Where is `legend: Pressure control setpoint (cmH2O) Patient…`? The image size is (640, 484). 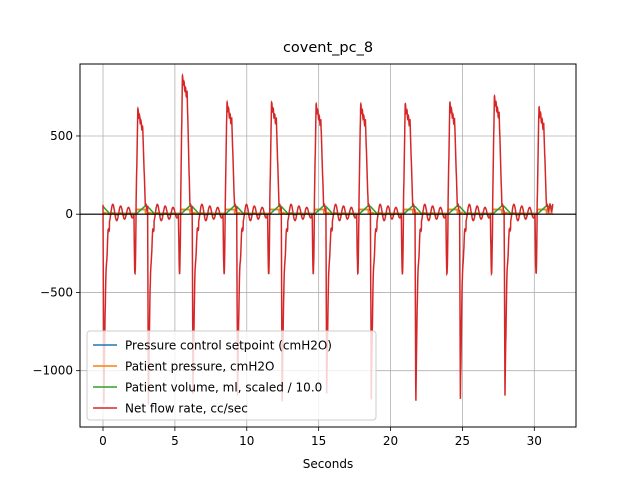 legend: Pressure control setpoint (cmH2O) Patient… is located at coordinates (231, 375).